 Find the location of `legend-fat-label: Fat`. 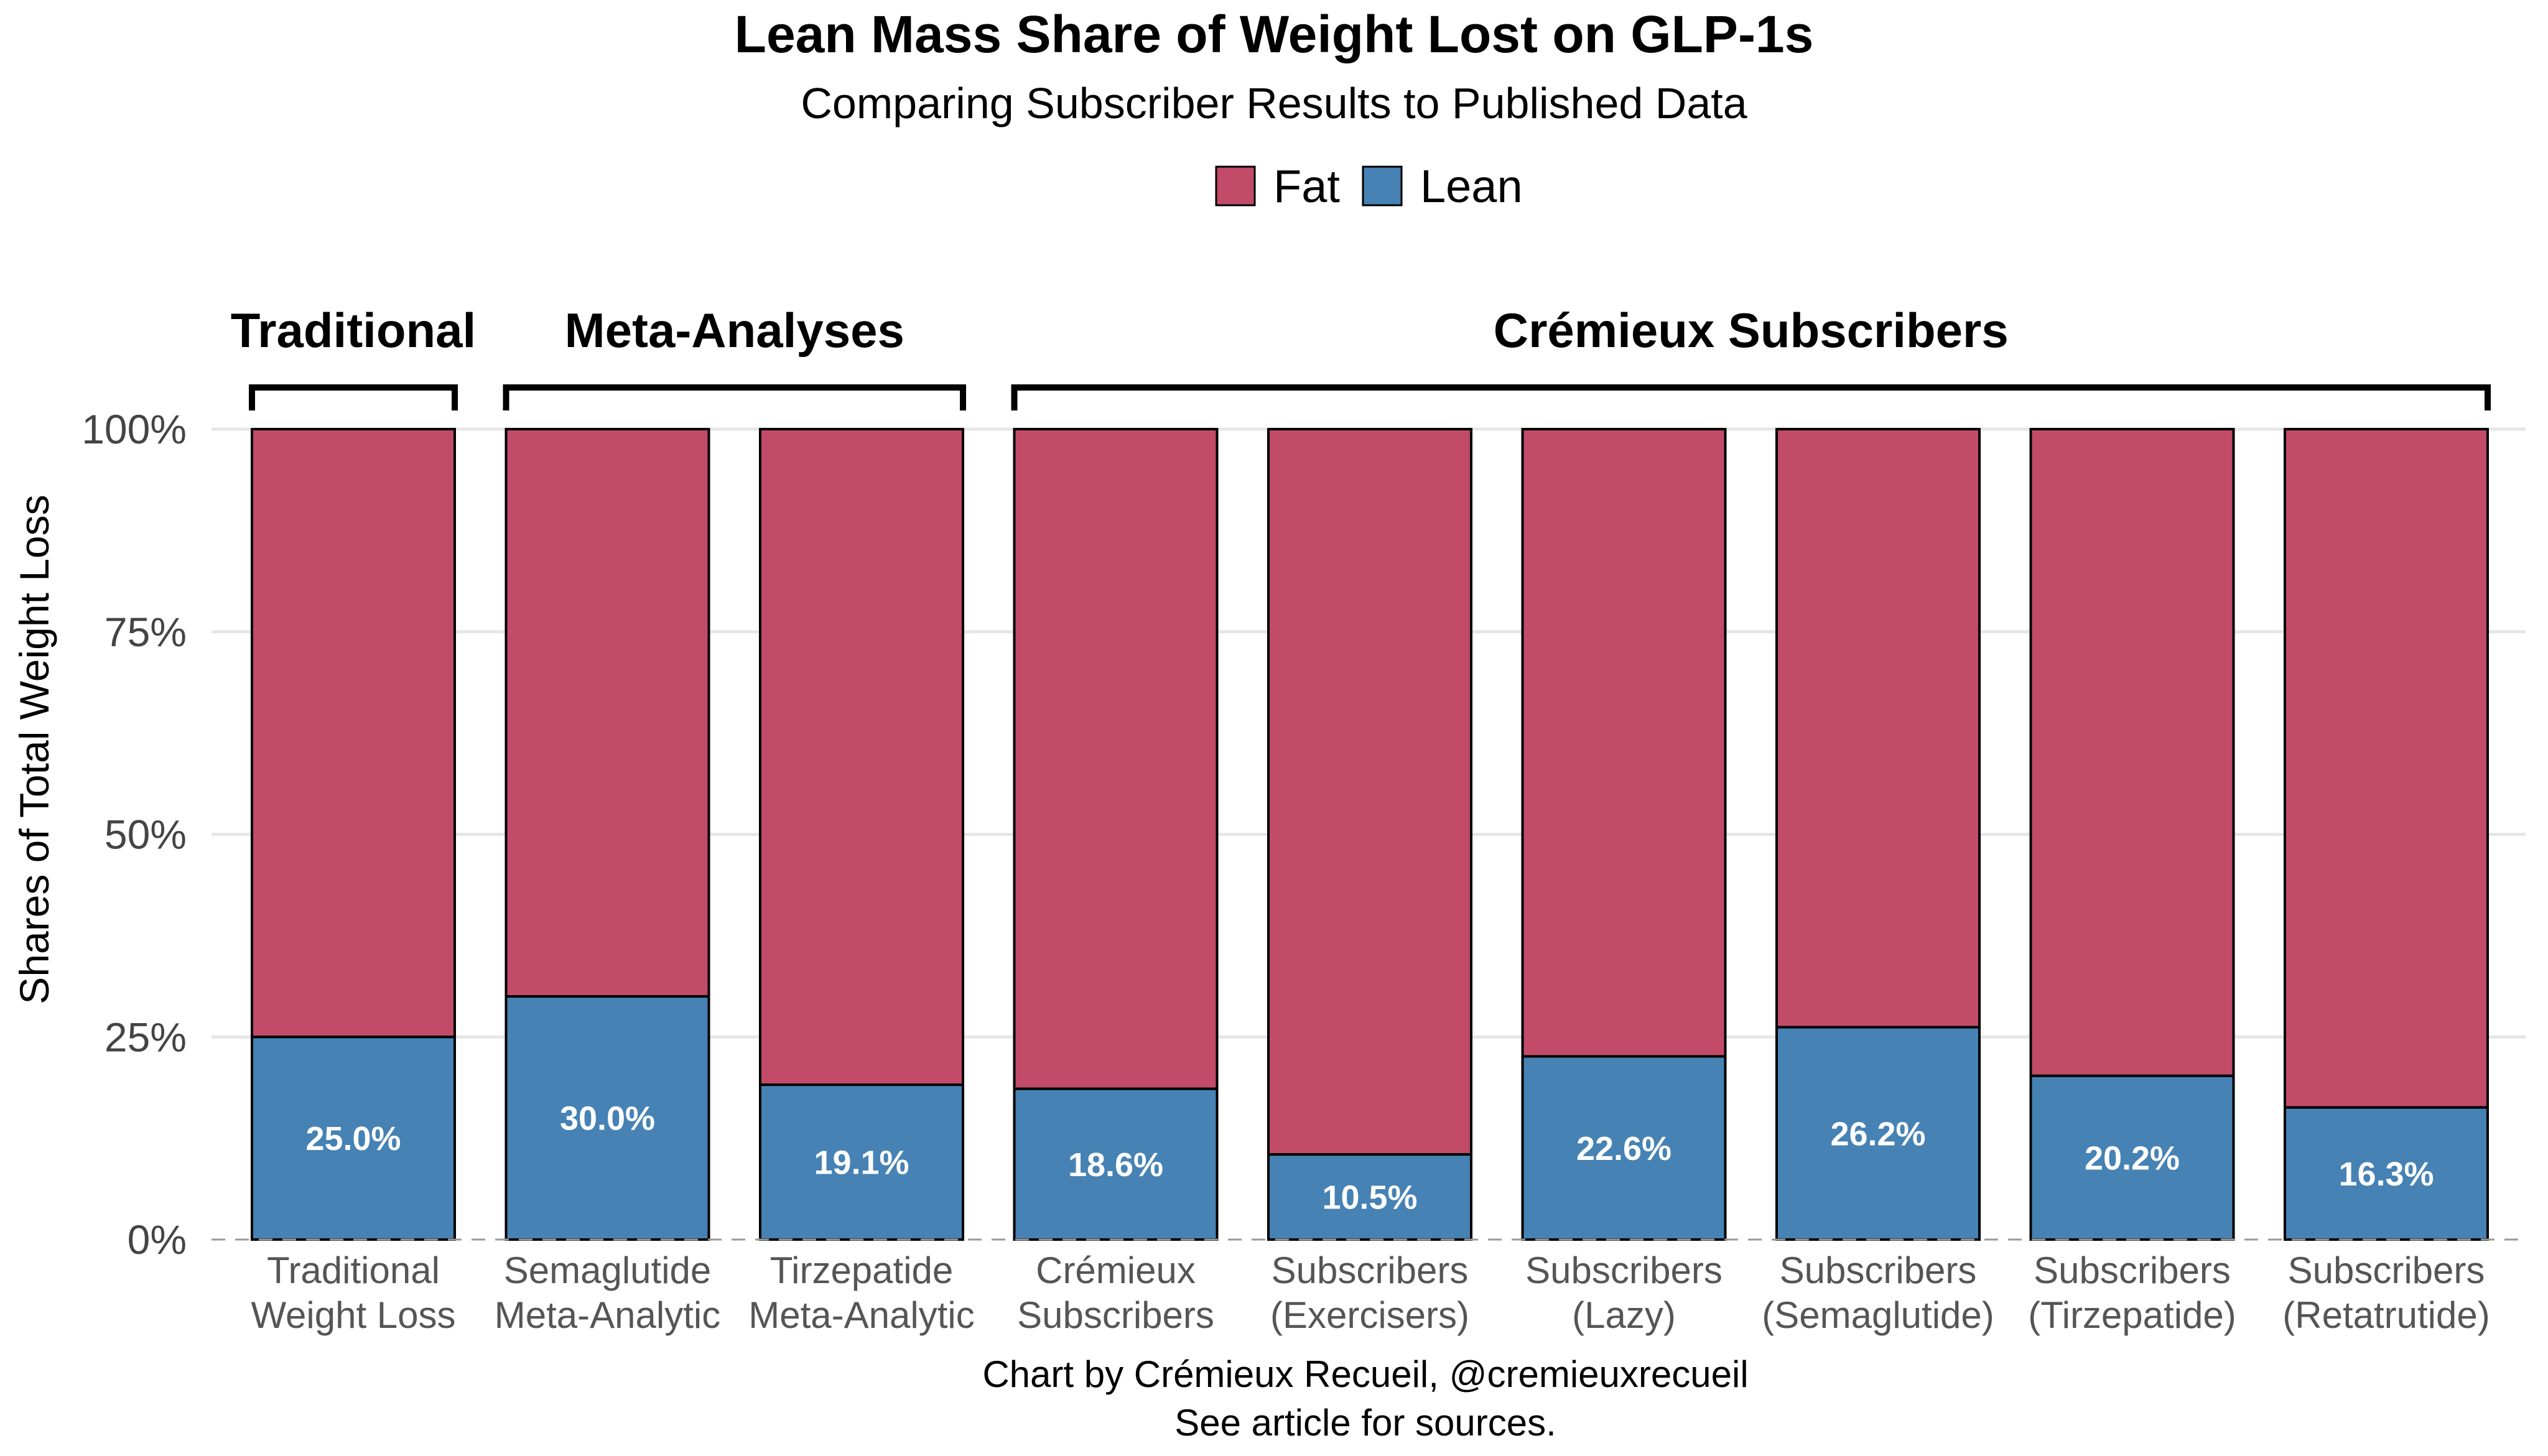

legend-fat-label: Fat is located at coordinates (1306, 186).